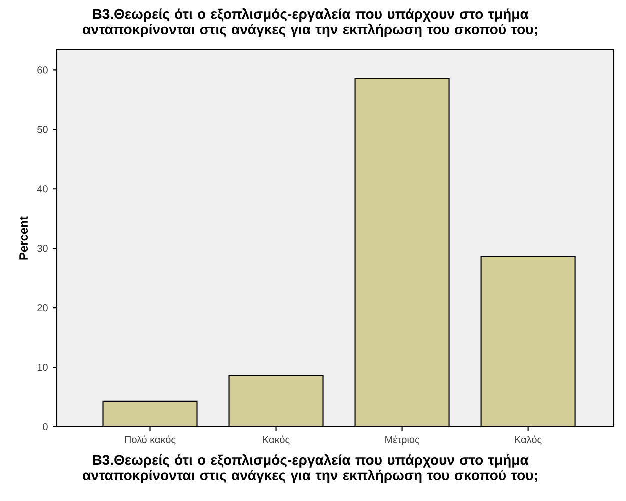 Image resolution: width=626 pixels, height=501 pixels. Describe the element at coordinates (310, 23) in the screenshot. I see `chart-title: B3.Θεωρείς ότι ο εξοπλισμός-εργαλεία που υπάρχουν στο τμήμα ανταποκρίνονται στις ανάγκες για την εκπλήρωση του σκοπού του;` at that location.